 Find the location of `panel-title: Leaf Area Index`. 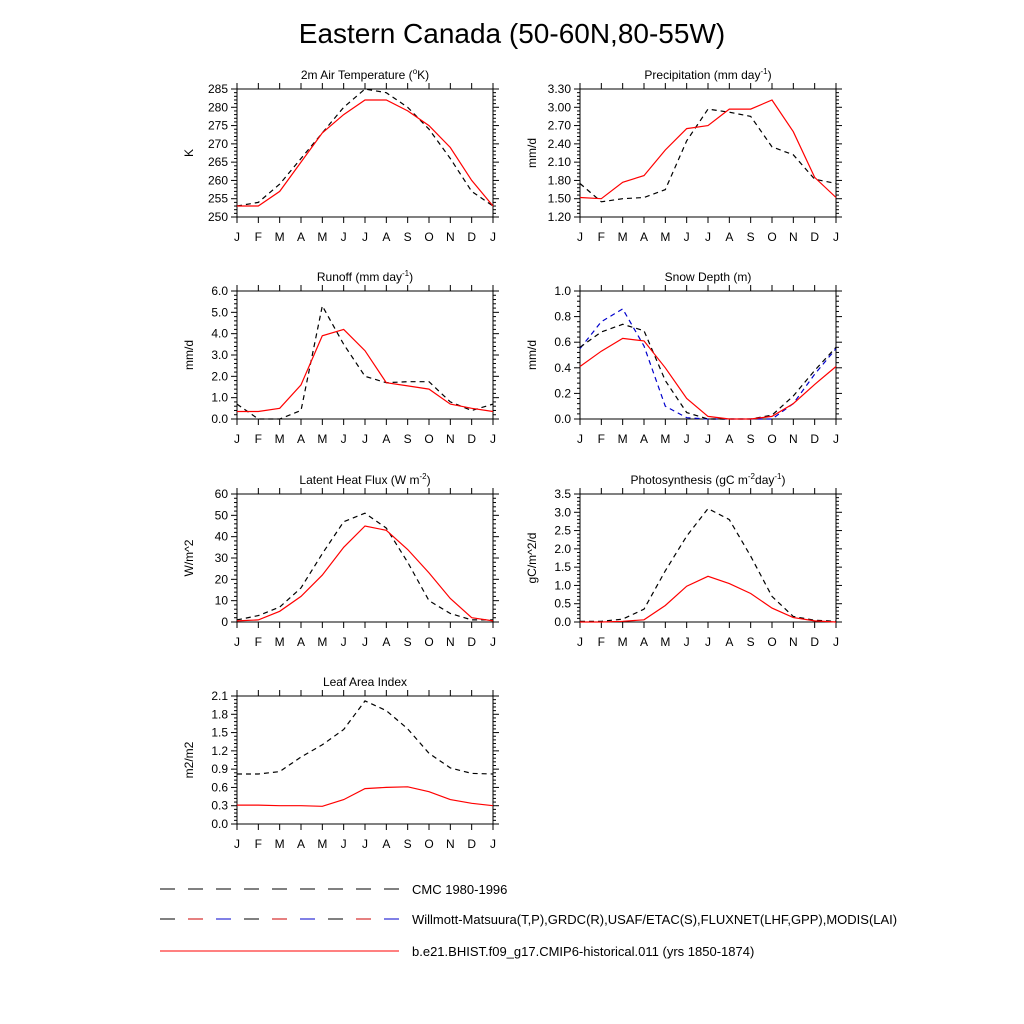

panel-title: Leaf Area Index is located at coordinates (365, 682).